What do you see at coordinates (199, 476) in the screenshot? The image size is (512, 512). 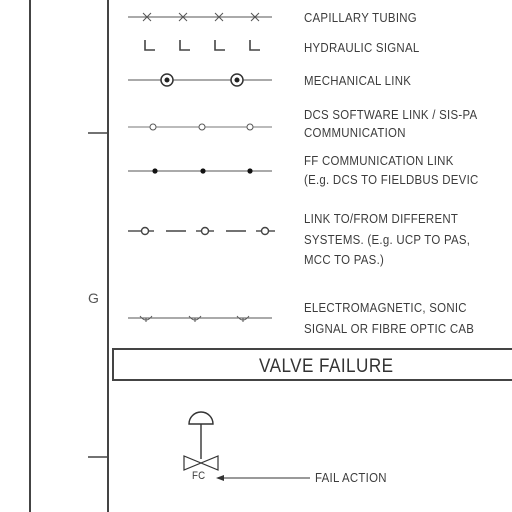 I see `valve-code: FC` at bounding box center [199, 476].